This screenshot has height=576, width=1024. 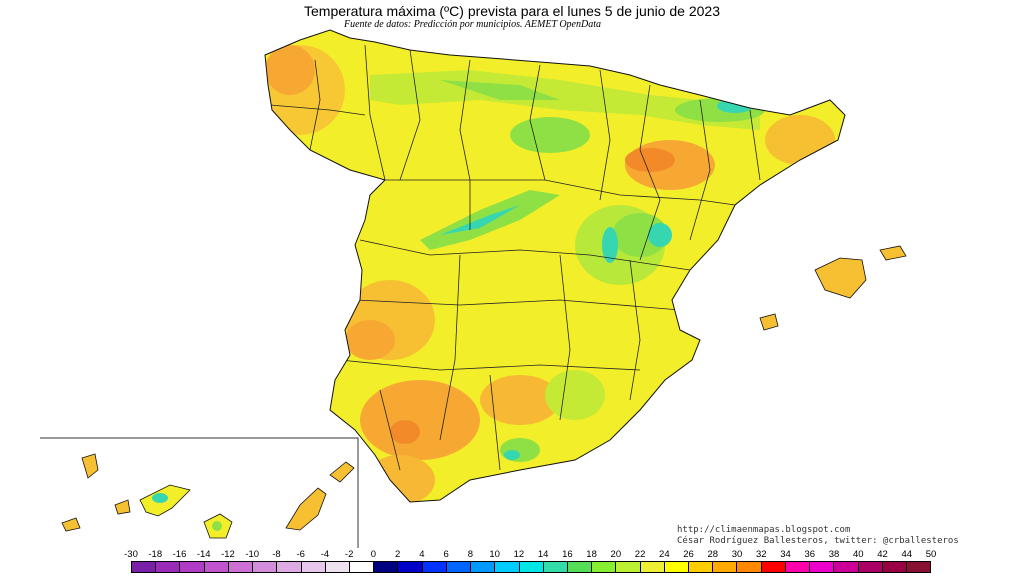 I want to click on legend-label: 24, so click(x=664, y=554).